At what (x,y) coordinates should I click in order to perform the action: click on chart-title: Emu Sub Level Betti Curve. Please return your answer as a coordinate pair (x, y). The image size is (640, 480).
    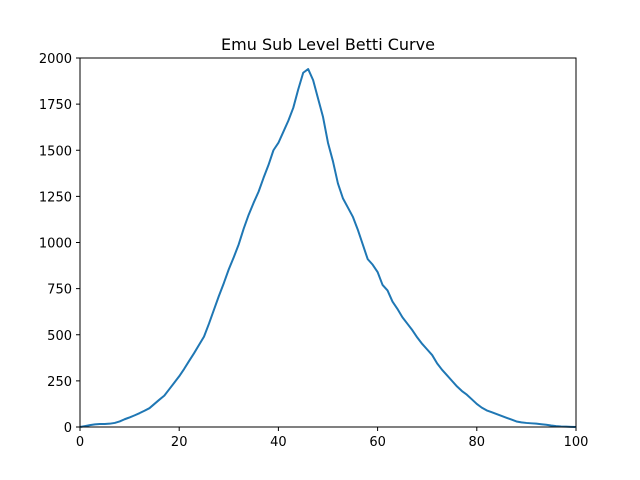
    Looking at the image, I should click on (328, 44).